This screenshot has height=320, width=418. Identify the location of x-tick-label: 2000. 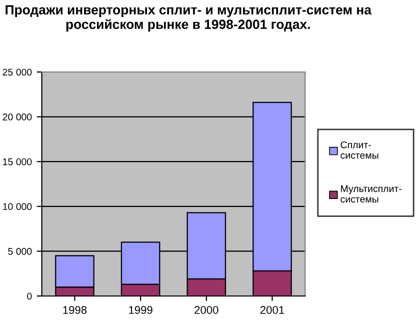
(206, 310).